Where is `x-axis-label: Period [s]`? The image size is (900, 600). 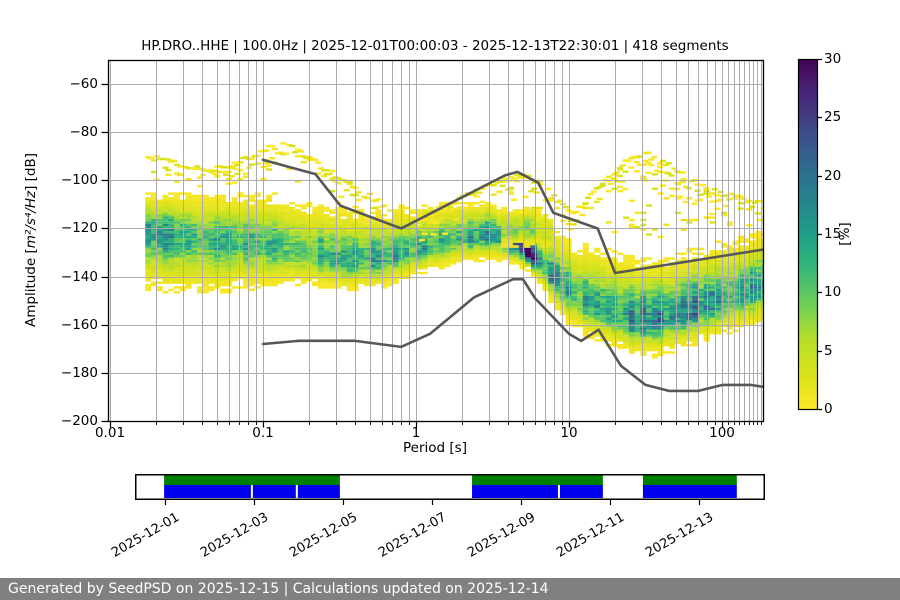 x-axis-label: Period [s] is located at coordinates (435, 448).